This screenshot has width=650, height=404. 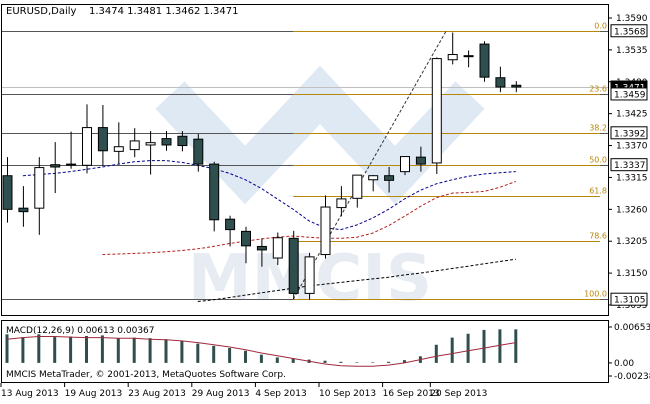 What do you see at coordinates (458, 394) in the screenshot?
I see `date-axis-label: 20 Sep 2013` at bounding box center [458, 394].